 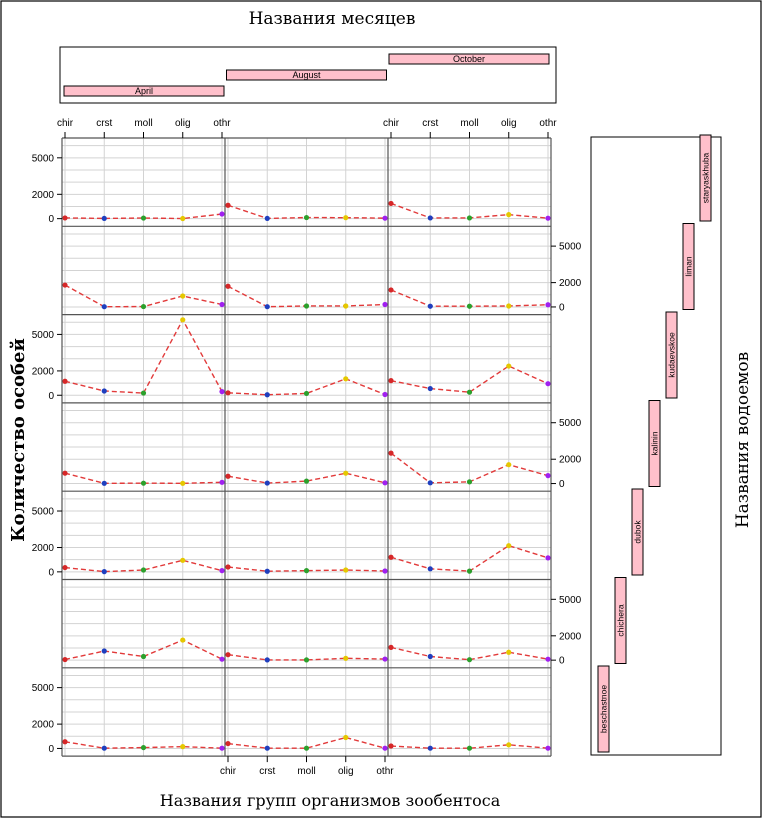 I want to click on month-label: April, so click(x=144, y=91).